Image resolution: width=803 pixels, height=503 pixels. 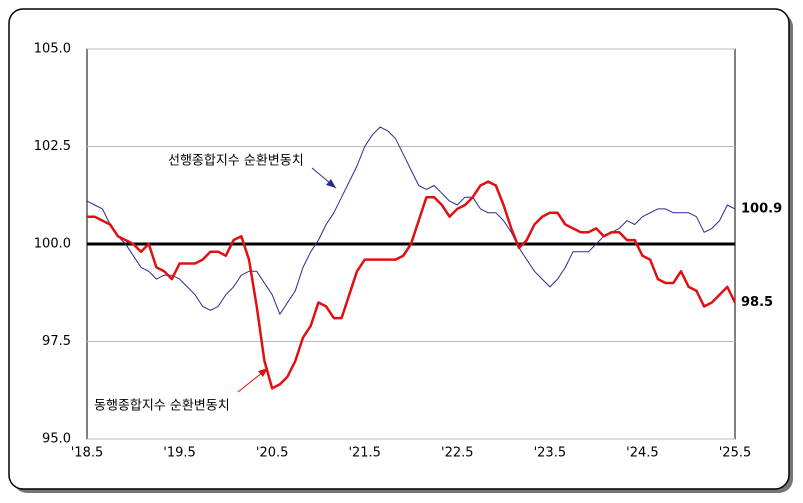 What do you see at coordinates (56, 439) in the screenshot?
I see `y-tick-label: 95.0` at bounding box center [56, 439].